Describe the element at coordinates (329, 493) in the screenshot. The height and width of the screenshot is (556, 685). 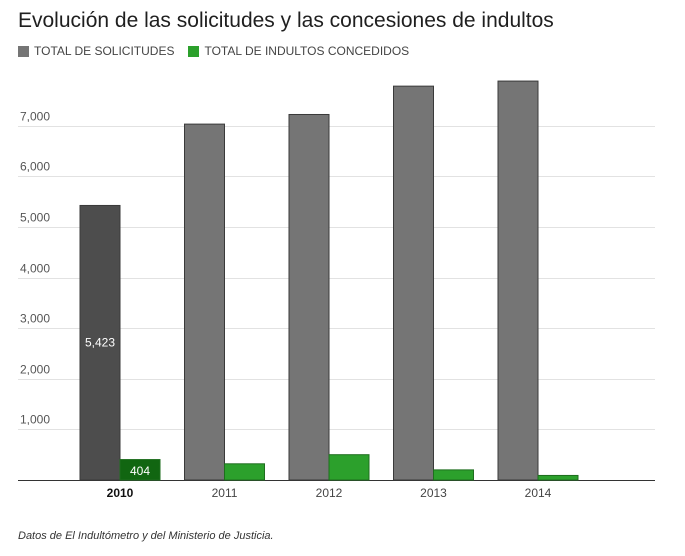
I see `x-tick-label: 2012` at that location.